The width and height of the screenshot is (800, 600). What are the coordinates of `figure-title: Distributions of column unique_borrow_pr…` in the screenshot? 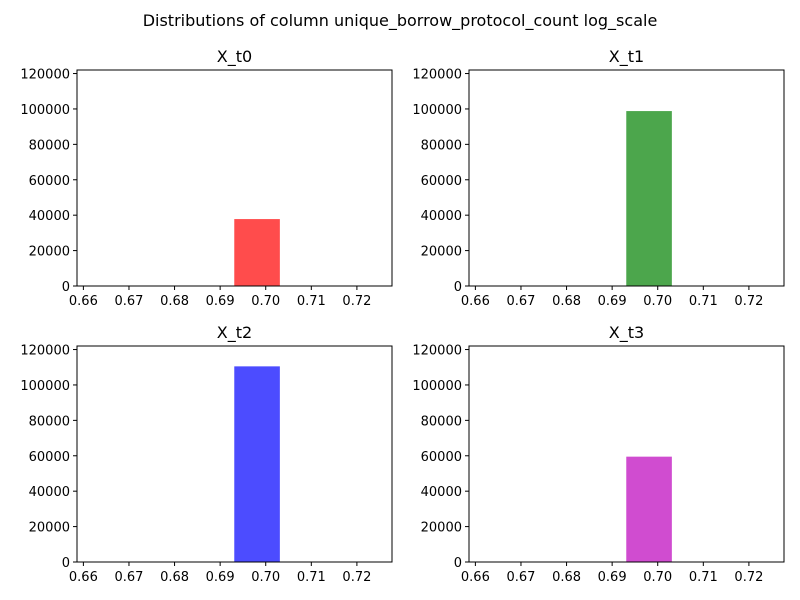 It's located at (400, 21).